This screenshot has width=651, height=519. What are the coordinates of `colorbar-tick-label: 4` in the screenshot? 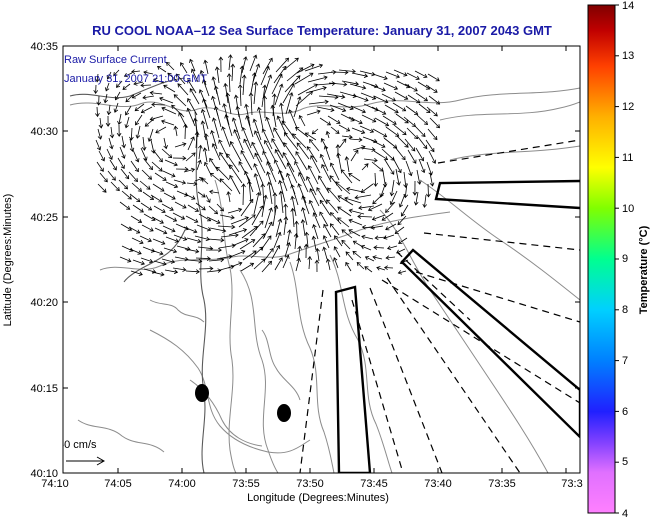 It's located at (625, 513).